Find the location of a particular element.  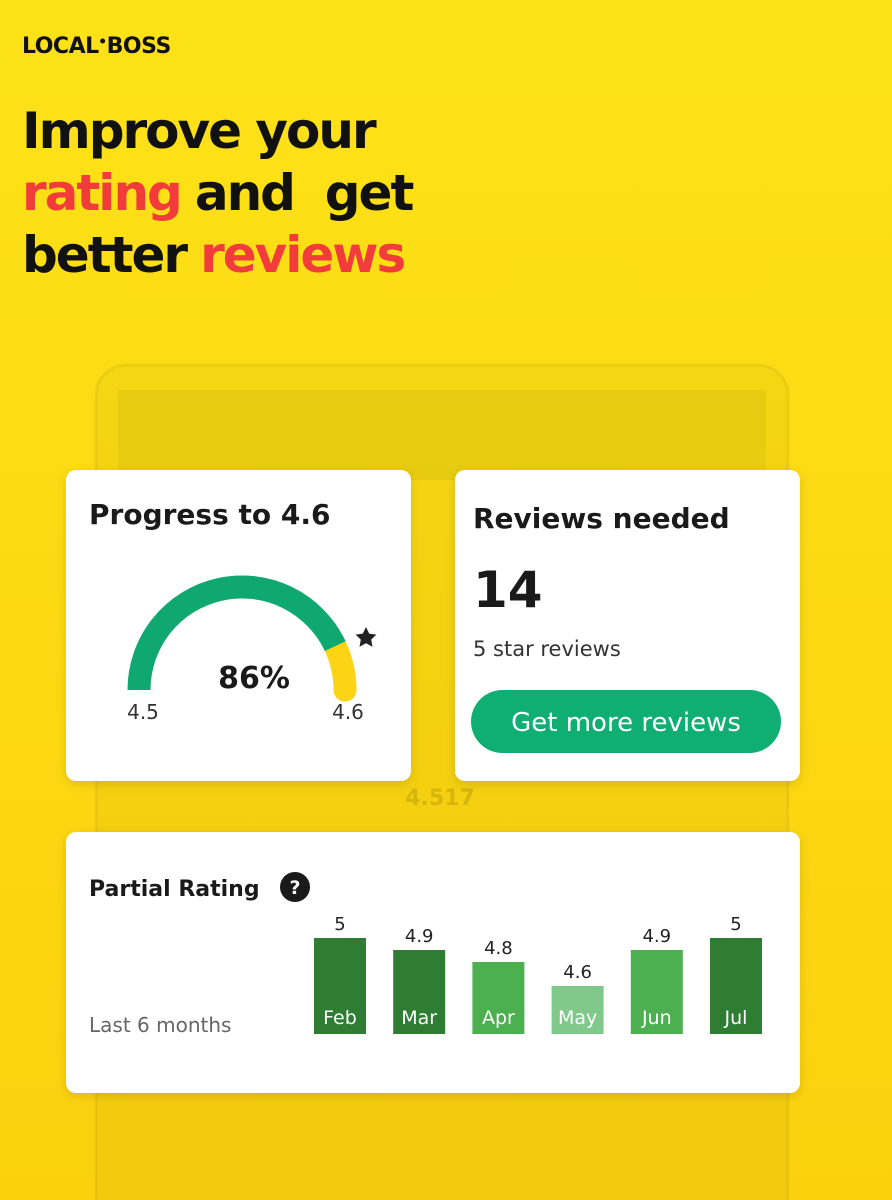

gauge-start-label: 4.5 is located at coordinates (143, 712).